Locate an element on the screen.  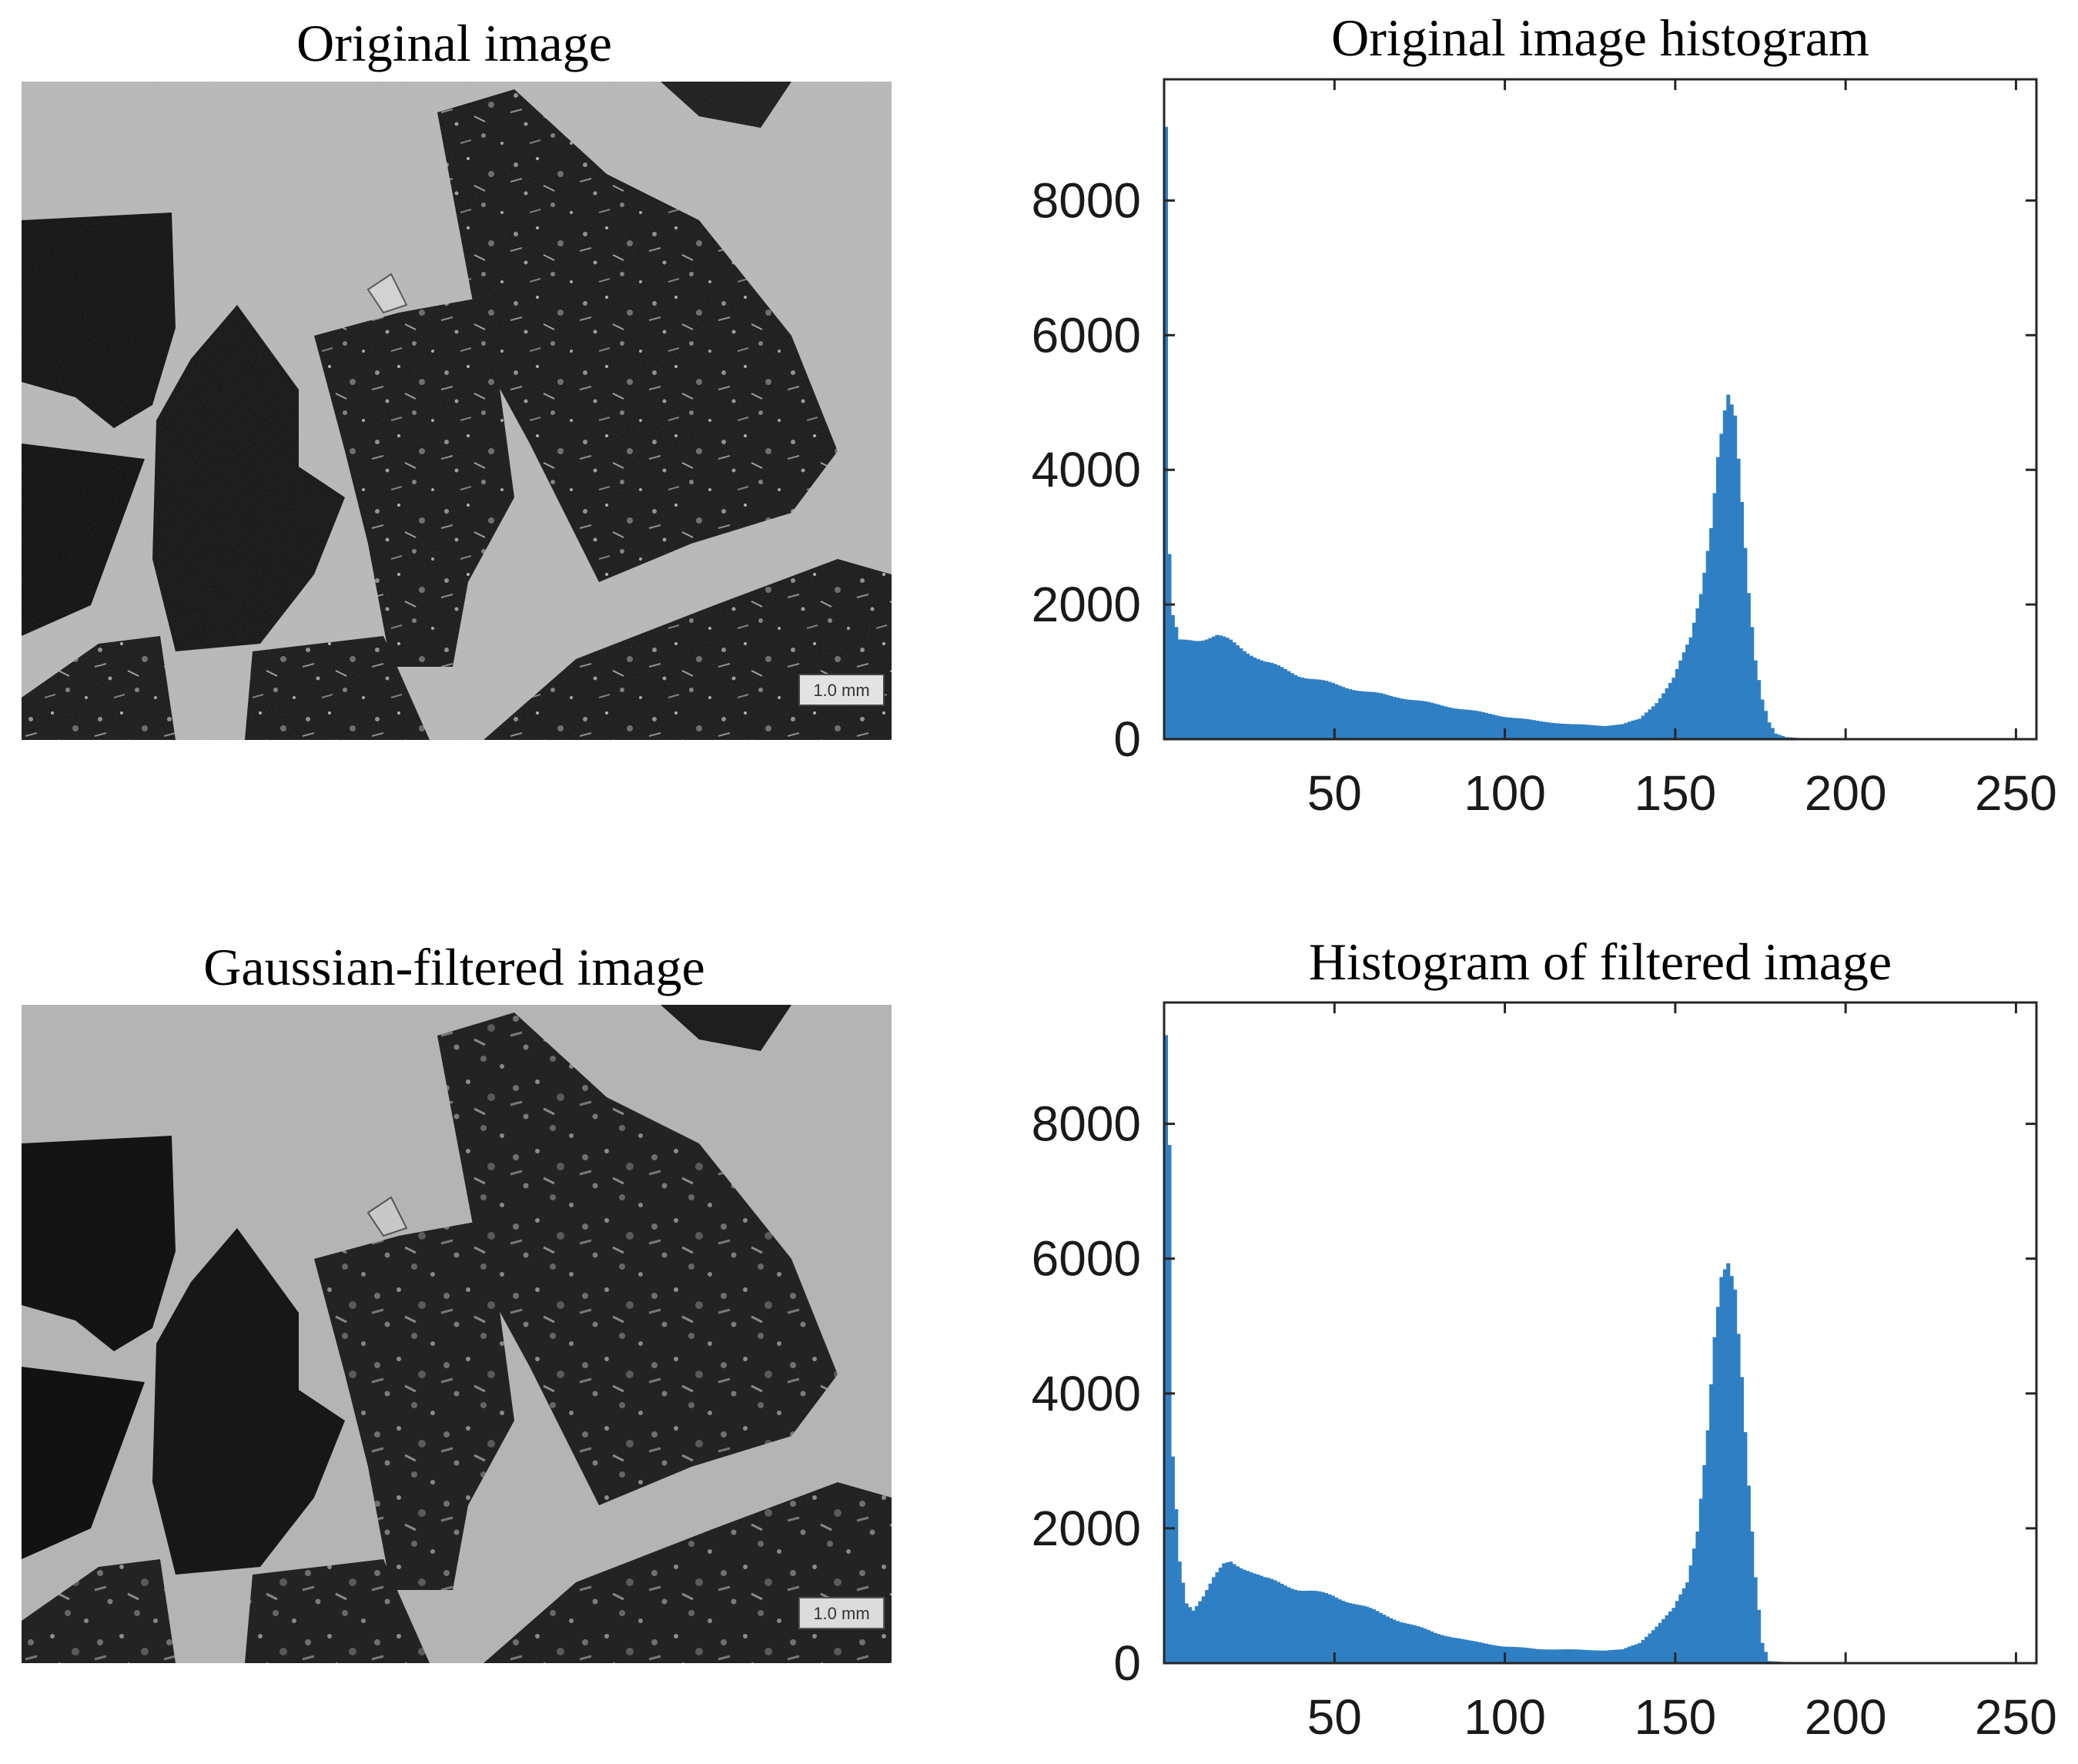
y-tick-label: 6000 is located at coordinates (1086, 1259).